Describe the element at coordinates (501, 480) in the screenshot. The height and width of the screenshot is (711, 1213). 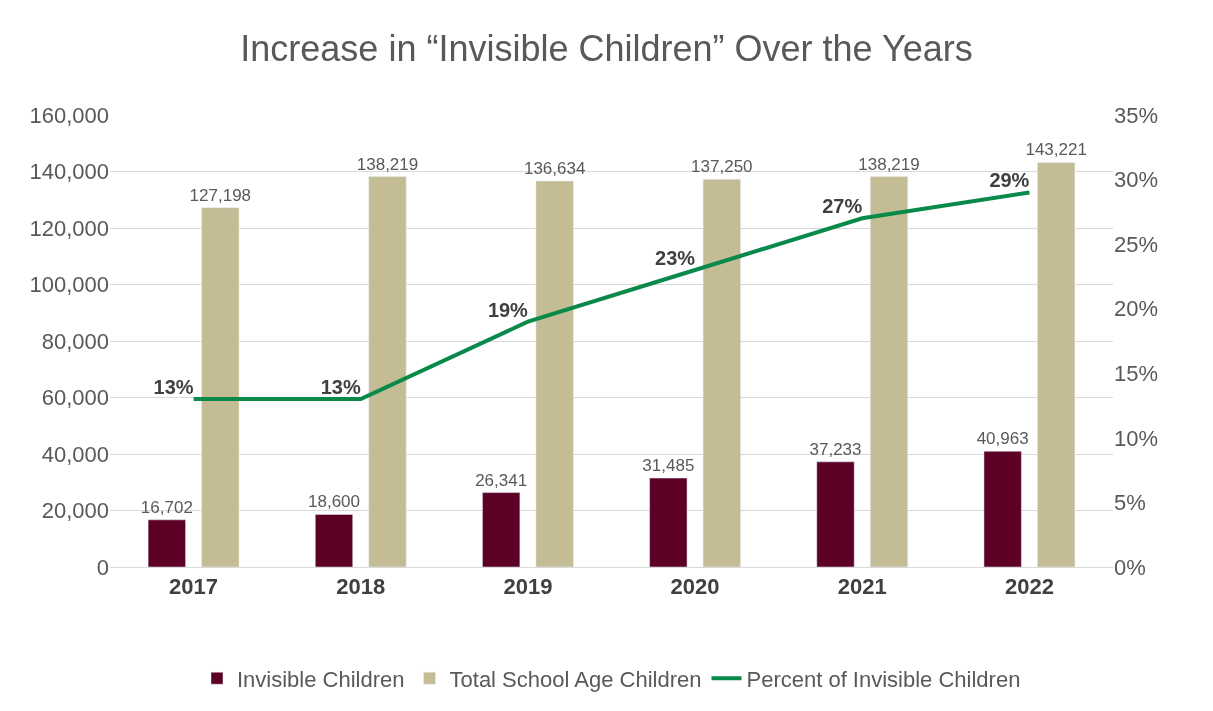
I see `data-label: 26,341` at that location.